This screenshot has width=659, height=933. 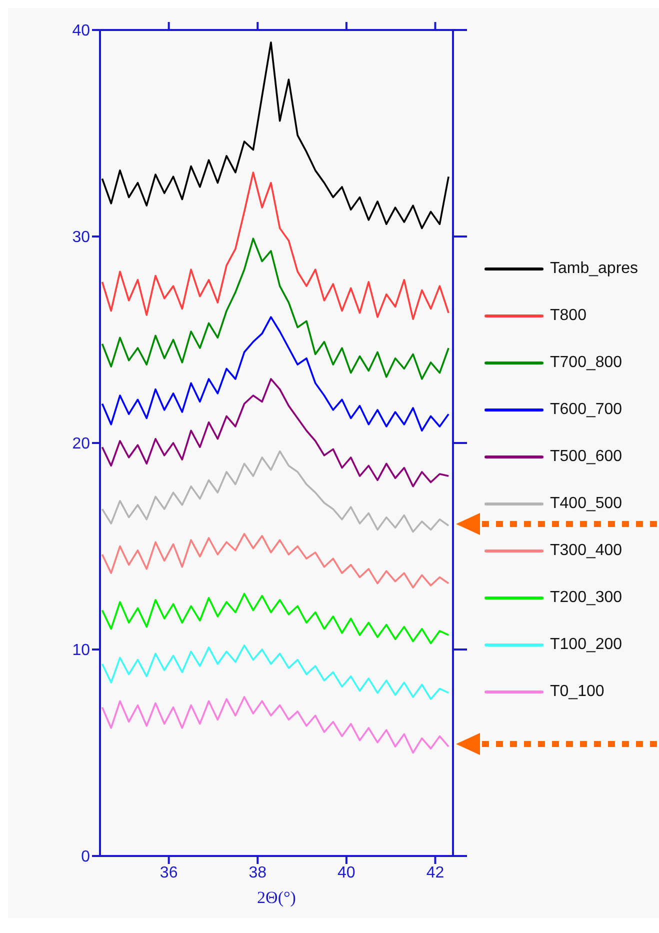 What do you see at coordinates (169, 873) in the screenshot?
I see `x-tick-label: 36` at bounding box center [169, 873].